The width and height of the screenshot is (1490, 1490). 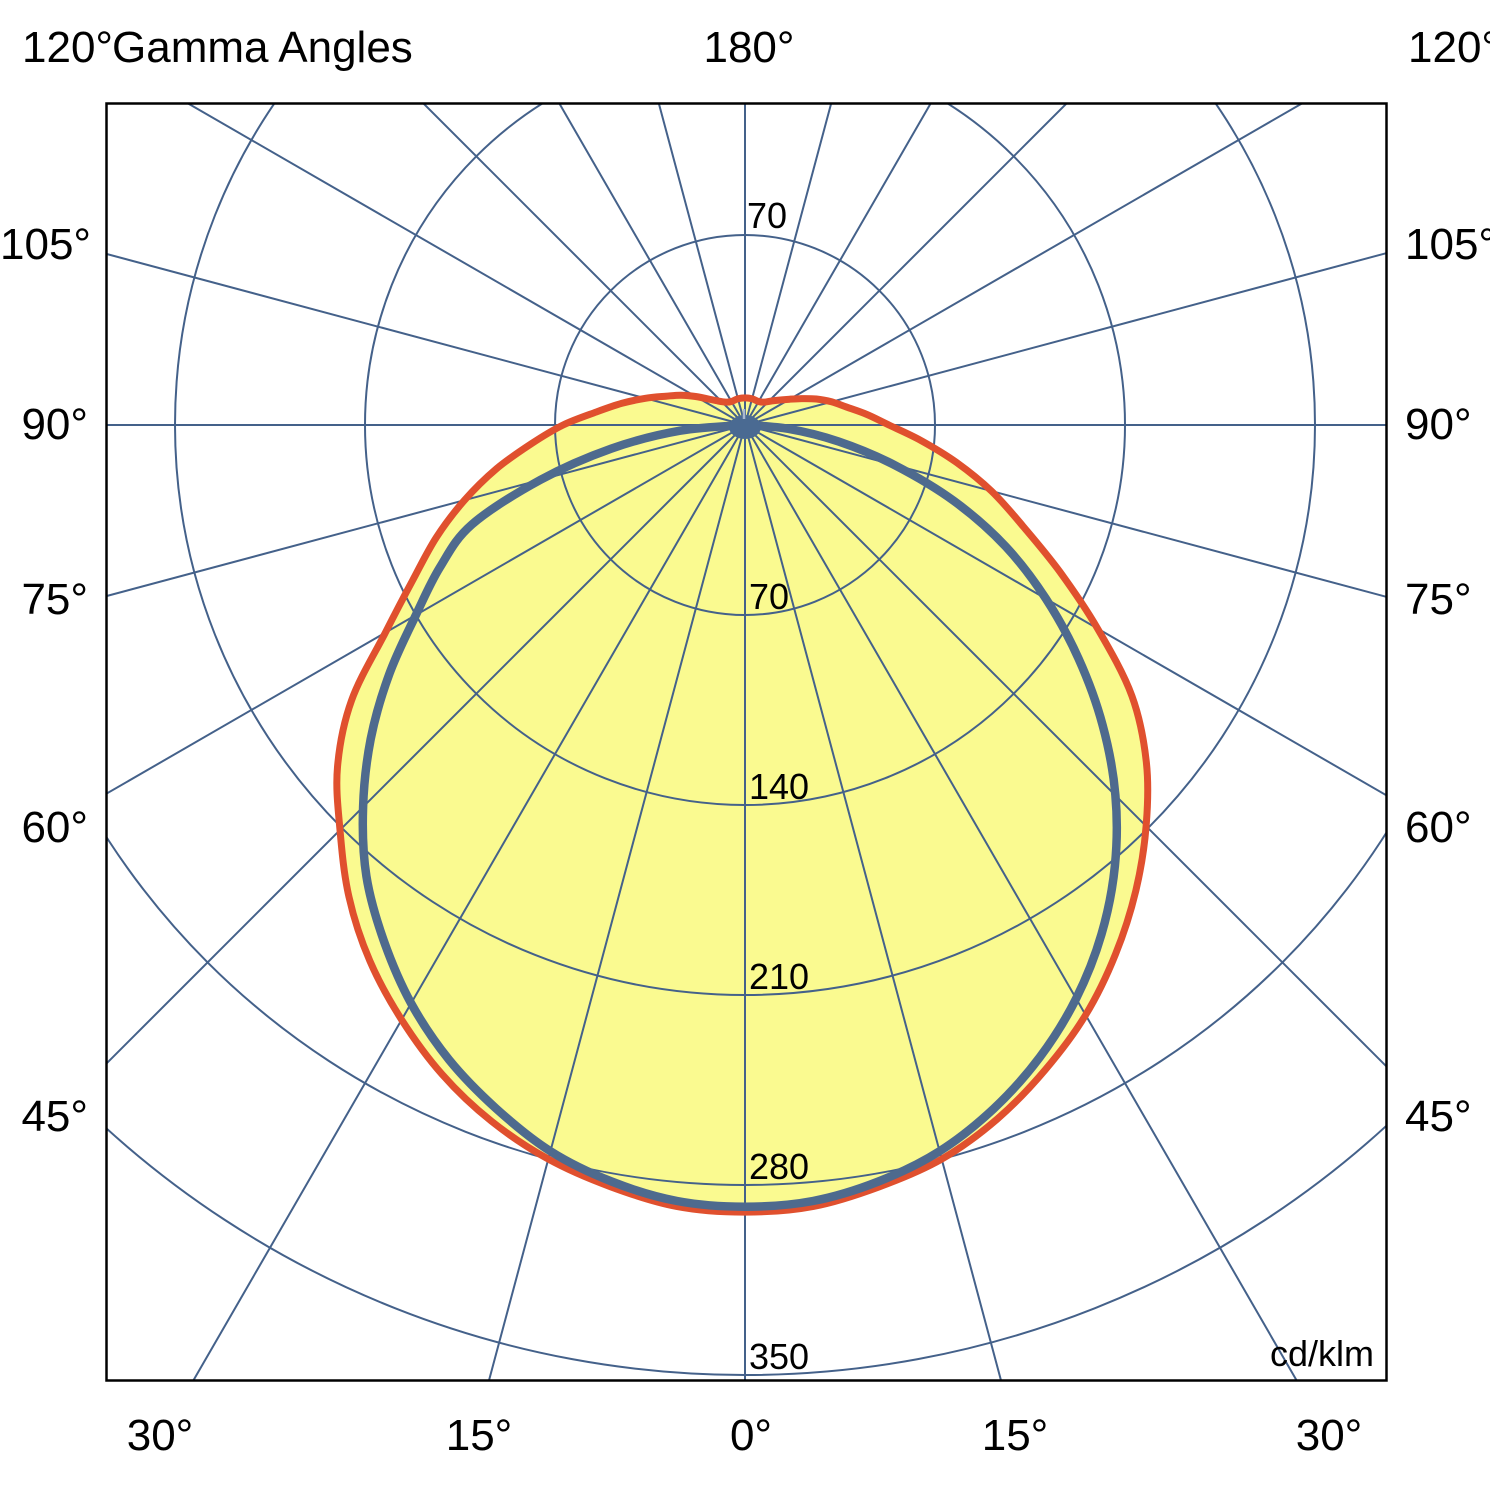 What do you see at coordinates (68, 47) in the screenshot?
I see `gamma-tick-120-left: 120°` at bounding box center [68, 47].